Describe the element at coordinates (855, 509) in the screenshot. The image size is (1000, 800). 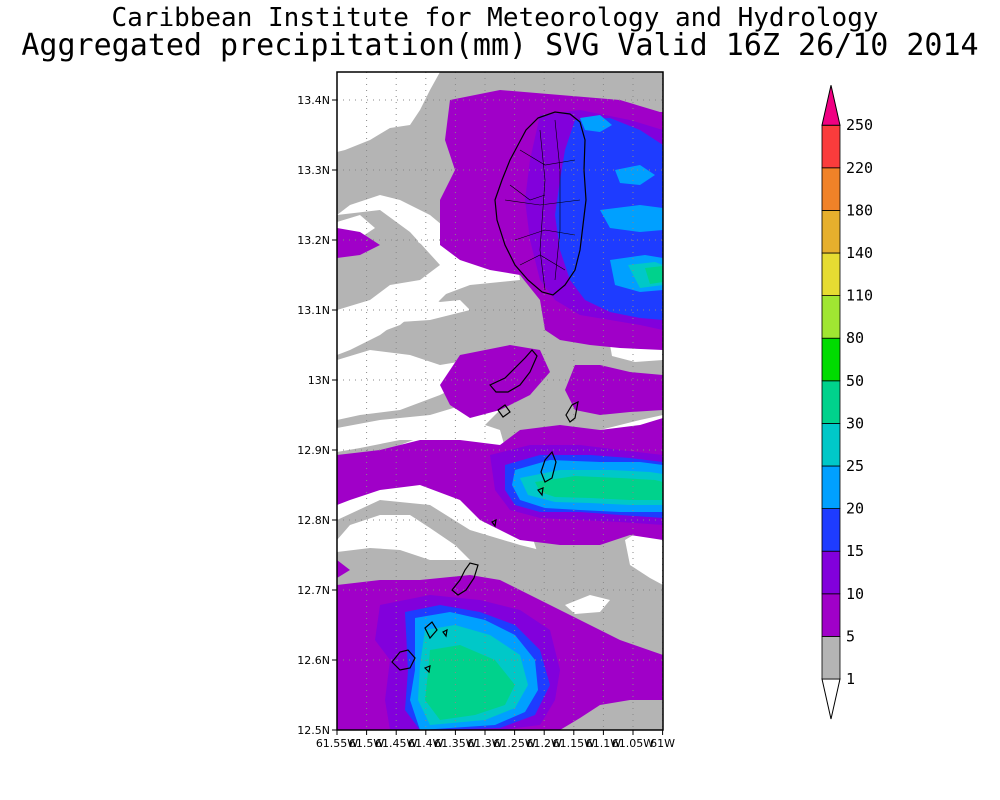
I see `colorbar-level-label: 20` at that location.